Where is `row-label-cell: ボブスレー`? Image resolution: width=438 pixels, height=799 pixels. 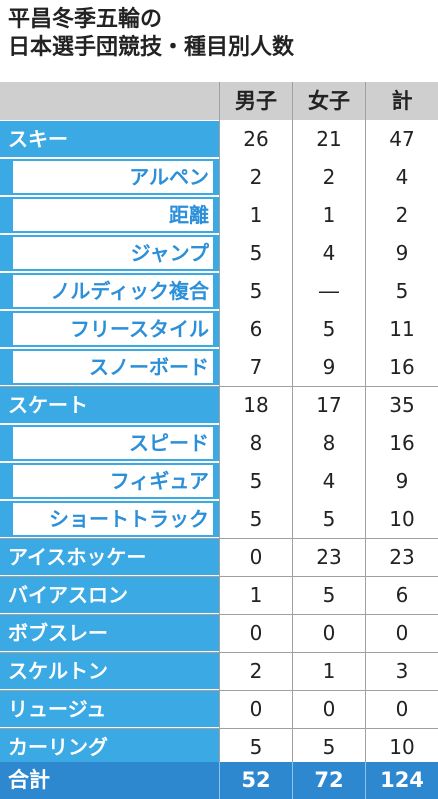
row-label-cell: ボブスレー is located at coordinates (109, 633).